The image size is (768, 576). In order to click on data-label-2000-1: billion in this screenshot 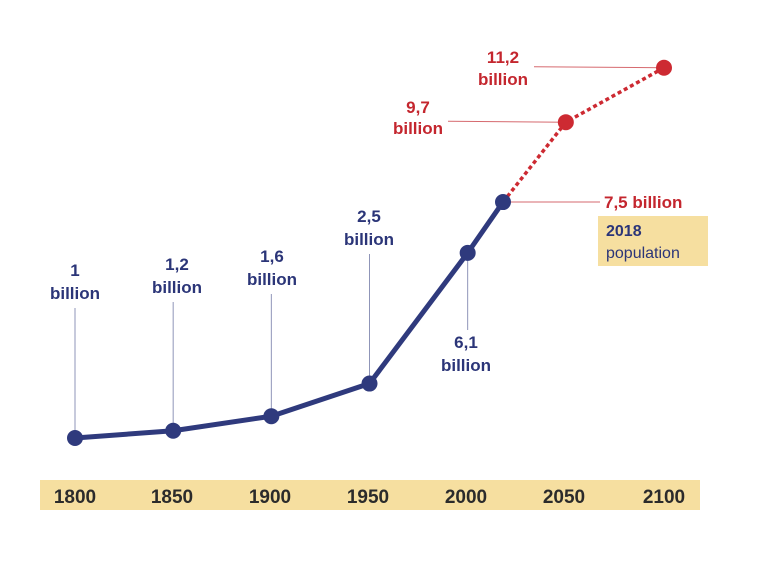, I will do `click(466, 365)`.